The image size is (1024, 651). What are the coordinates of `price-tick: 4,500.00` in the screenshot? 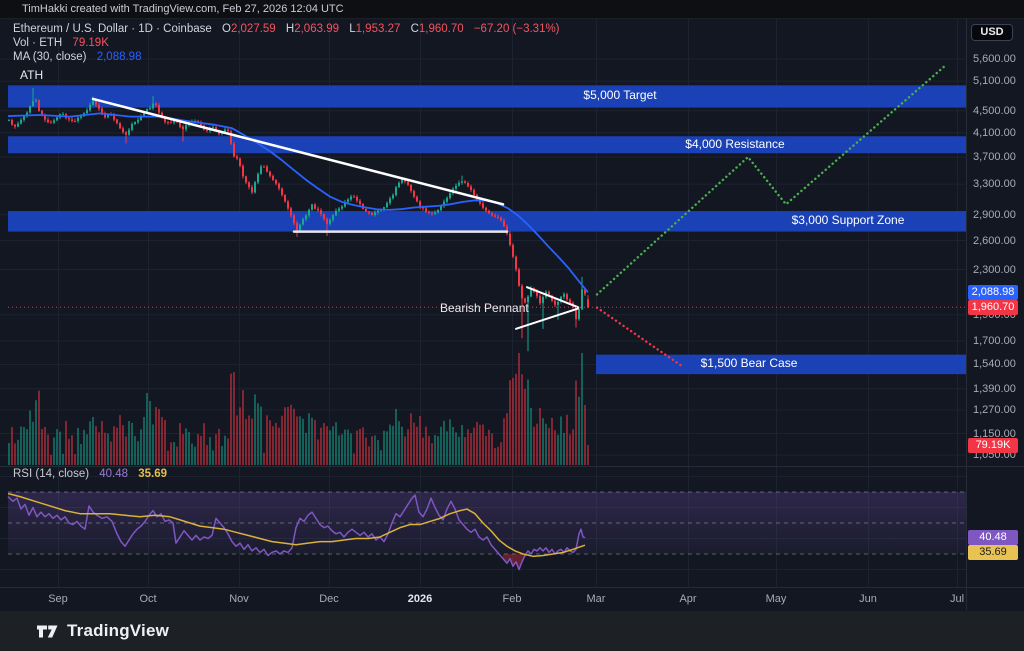 It's located at (994, 110).